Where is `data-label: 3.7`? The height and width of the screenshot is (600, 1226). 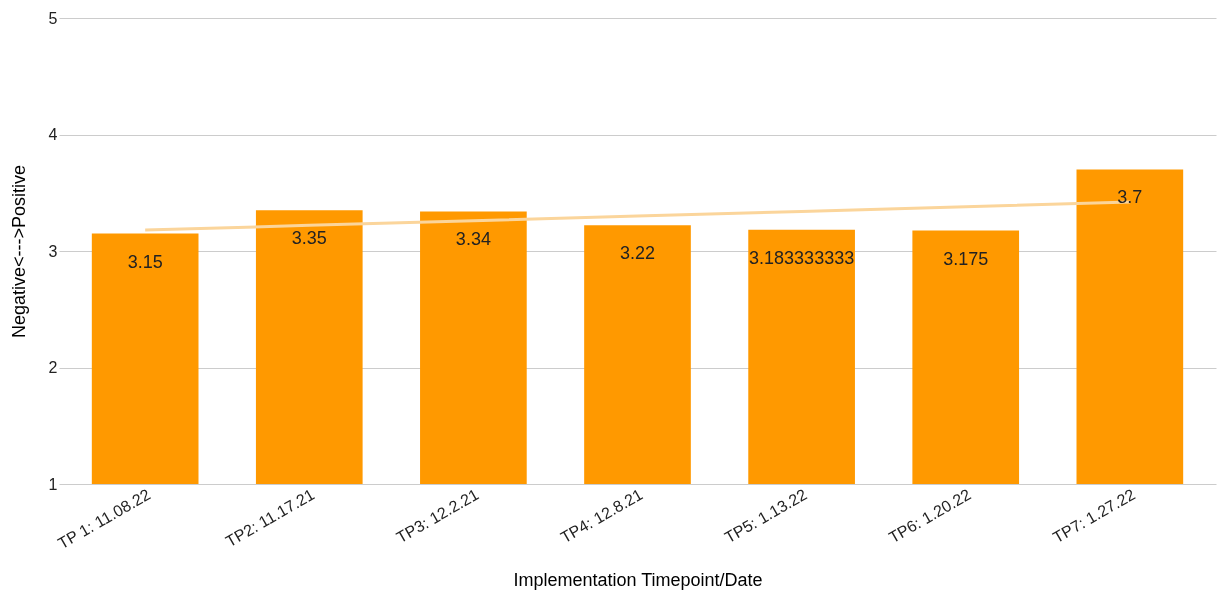 data-label: 3.7 is located at coordinates (1130, 197).